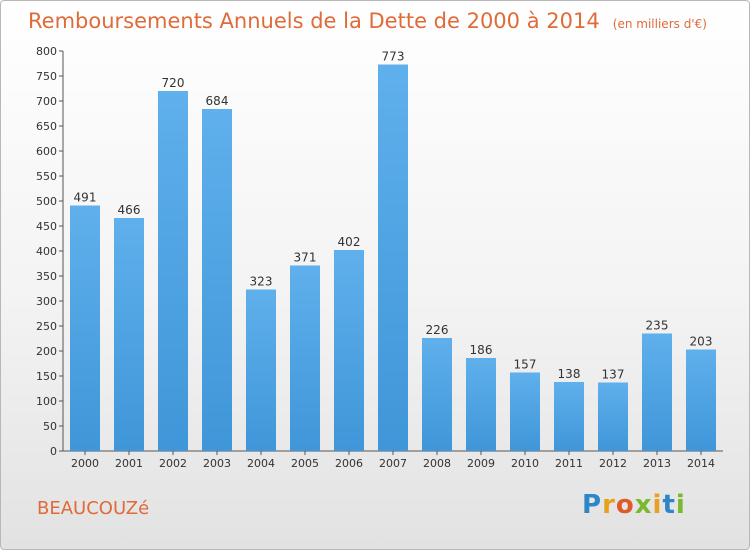 The height and width of the screenshot is (550, 750). What do you see at coordinates (643, 505) in the screenshot?
I see `logo-letter: x` at bounding box center [643, 505].